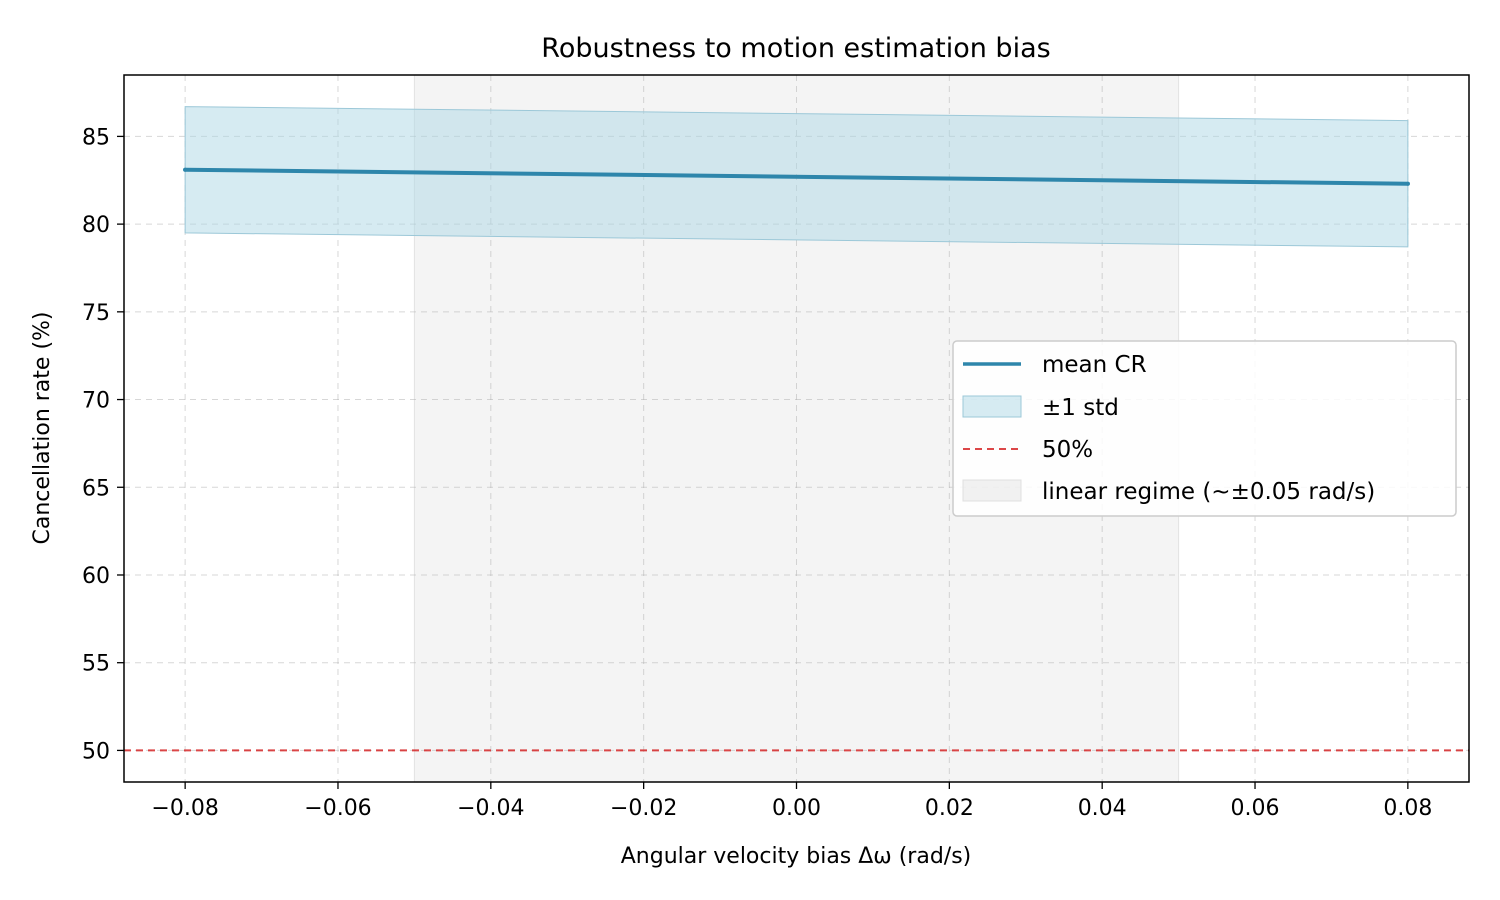 This screenshot has width=1500, height=900. What do you see at coordinates (643, 808) in the screenshot?
I see `x-tick-label: −0.02` at bounding box center [643, 808].